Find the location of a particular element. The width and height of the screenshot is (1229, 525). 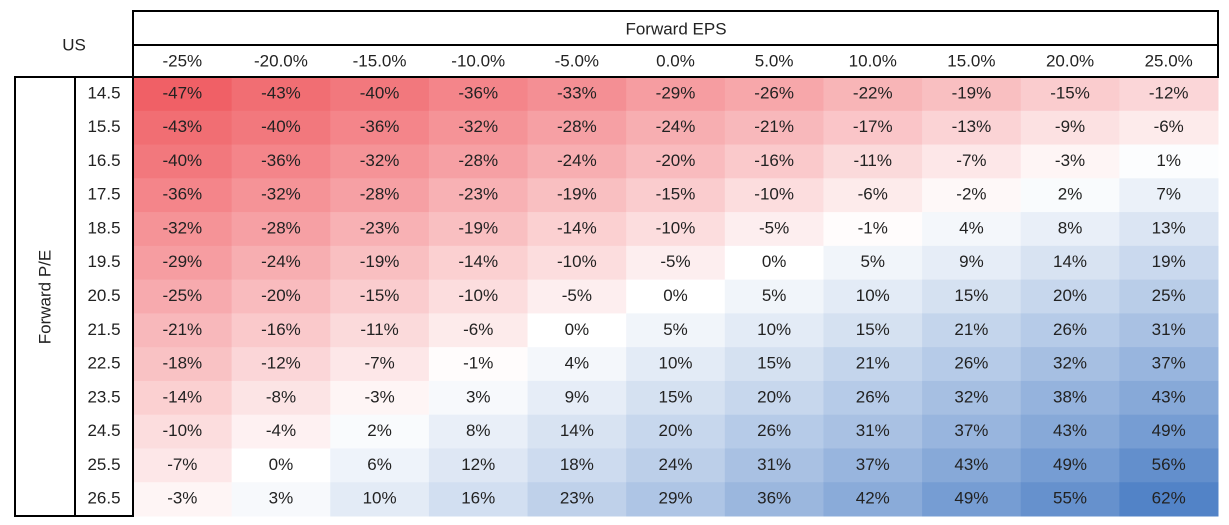

cell-value: 62% is located at coordinates (1169, 498).